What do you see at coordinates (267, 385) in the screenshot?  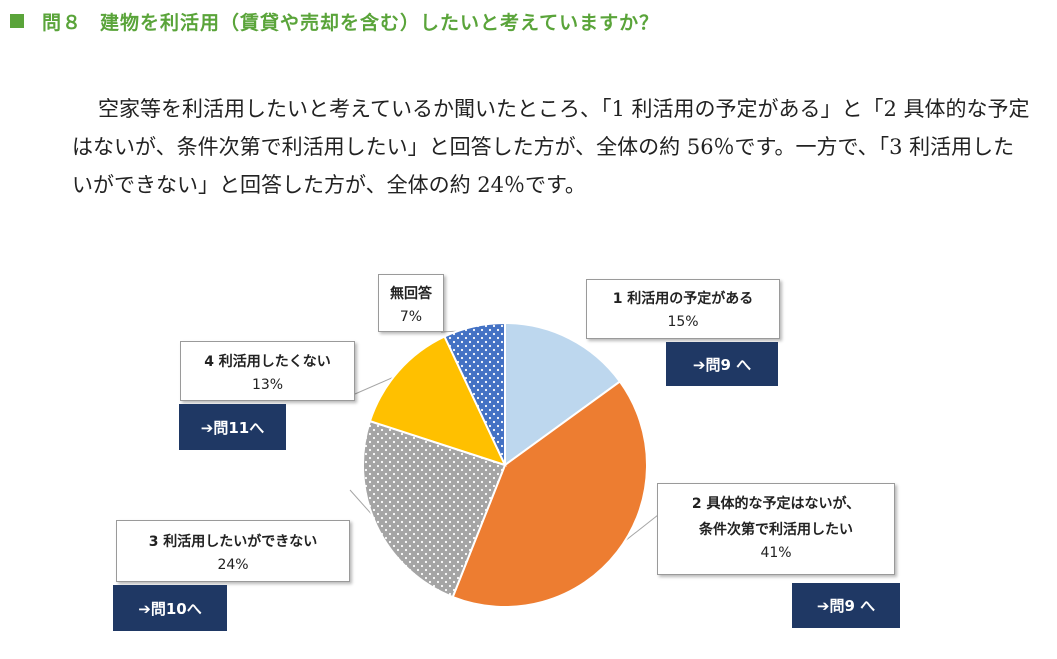 I see `label-slice-4-percent: 13%` at bounding box center [267, 385].